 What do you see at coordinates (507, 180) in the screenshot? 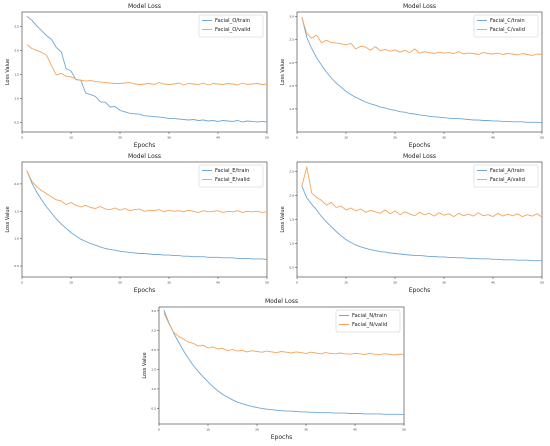
I see `legend-label: Facial_A/valid` at bounding box center [507, 180].